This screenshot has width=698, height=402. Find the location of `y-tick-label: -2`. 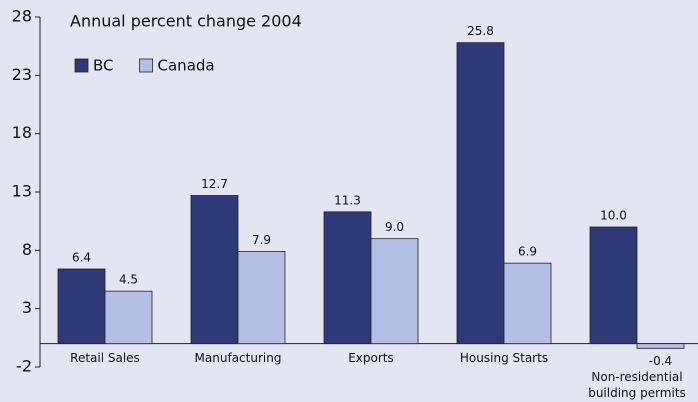

y-tick-label: -2 is located at coordinates (24, 366).